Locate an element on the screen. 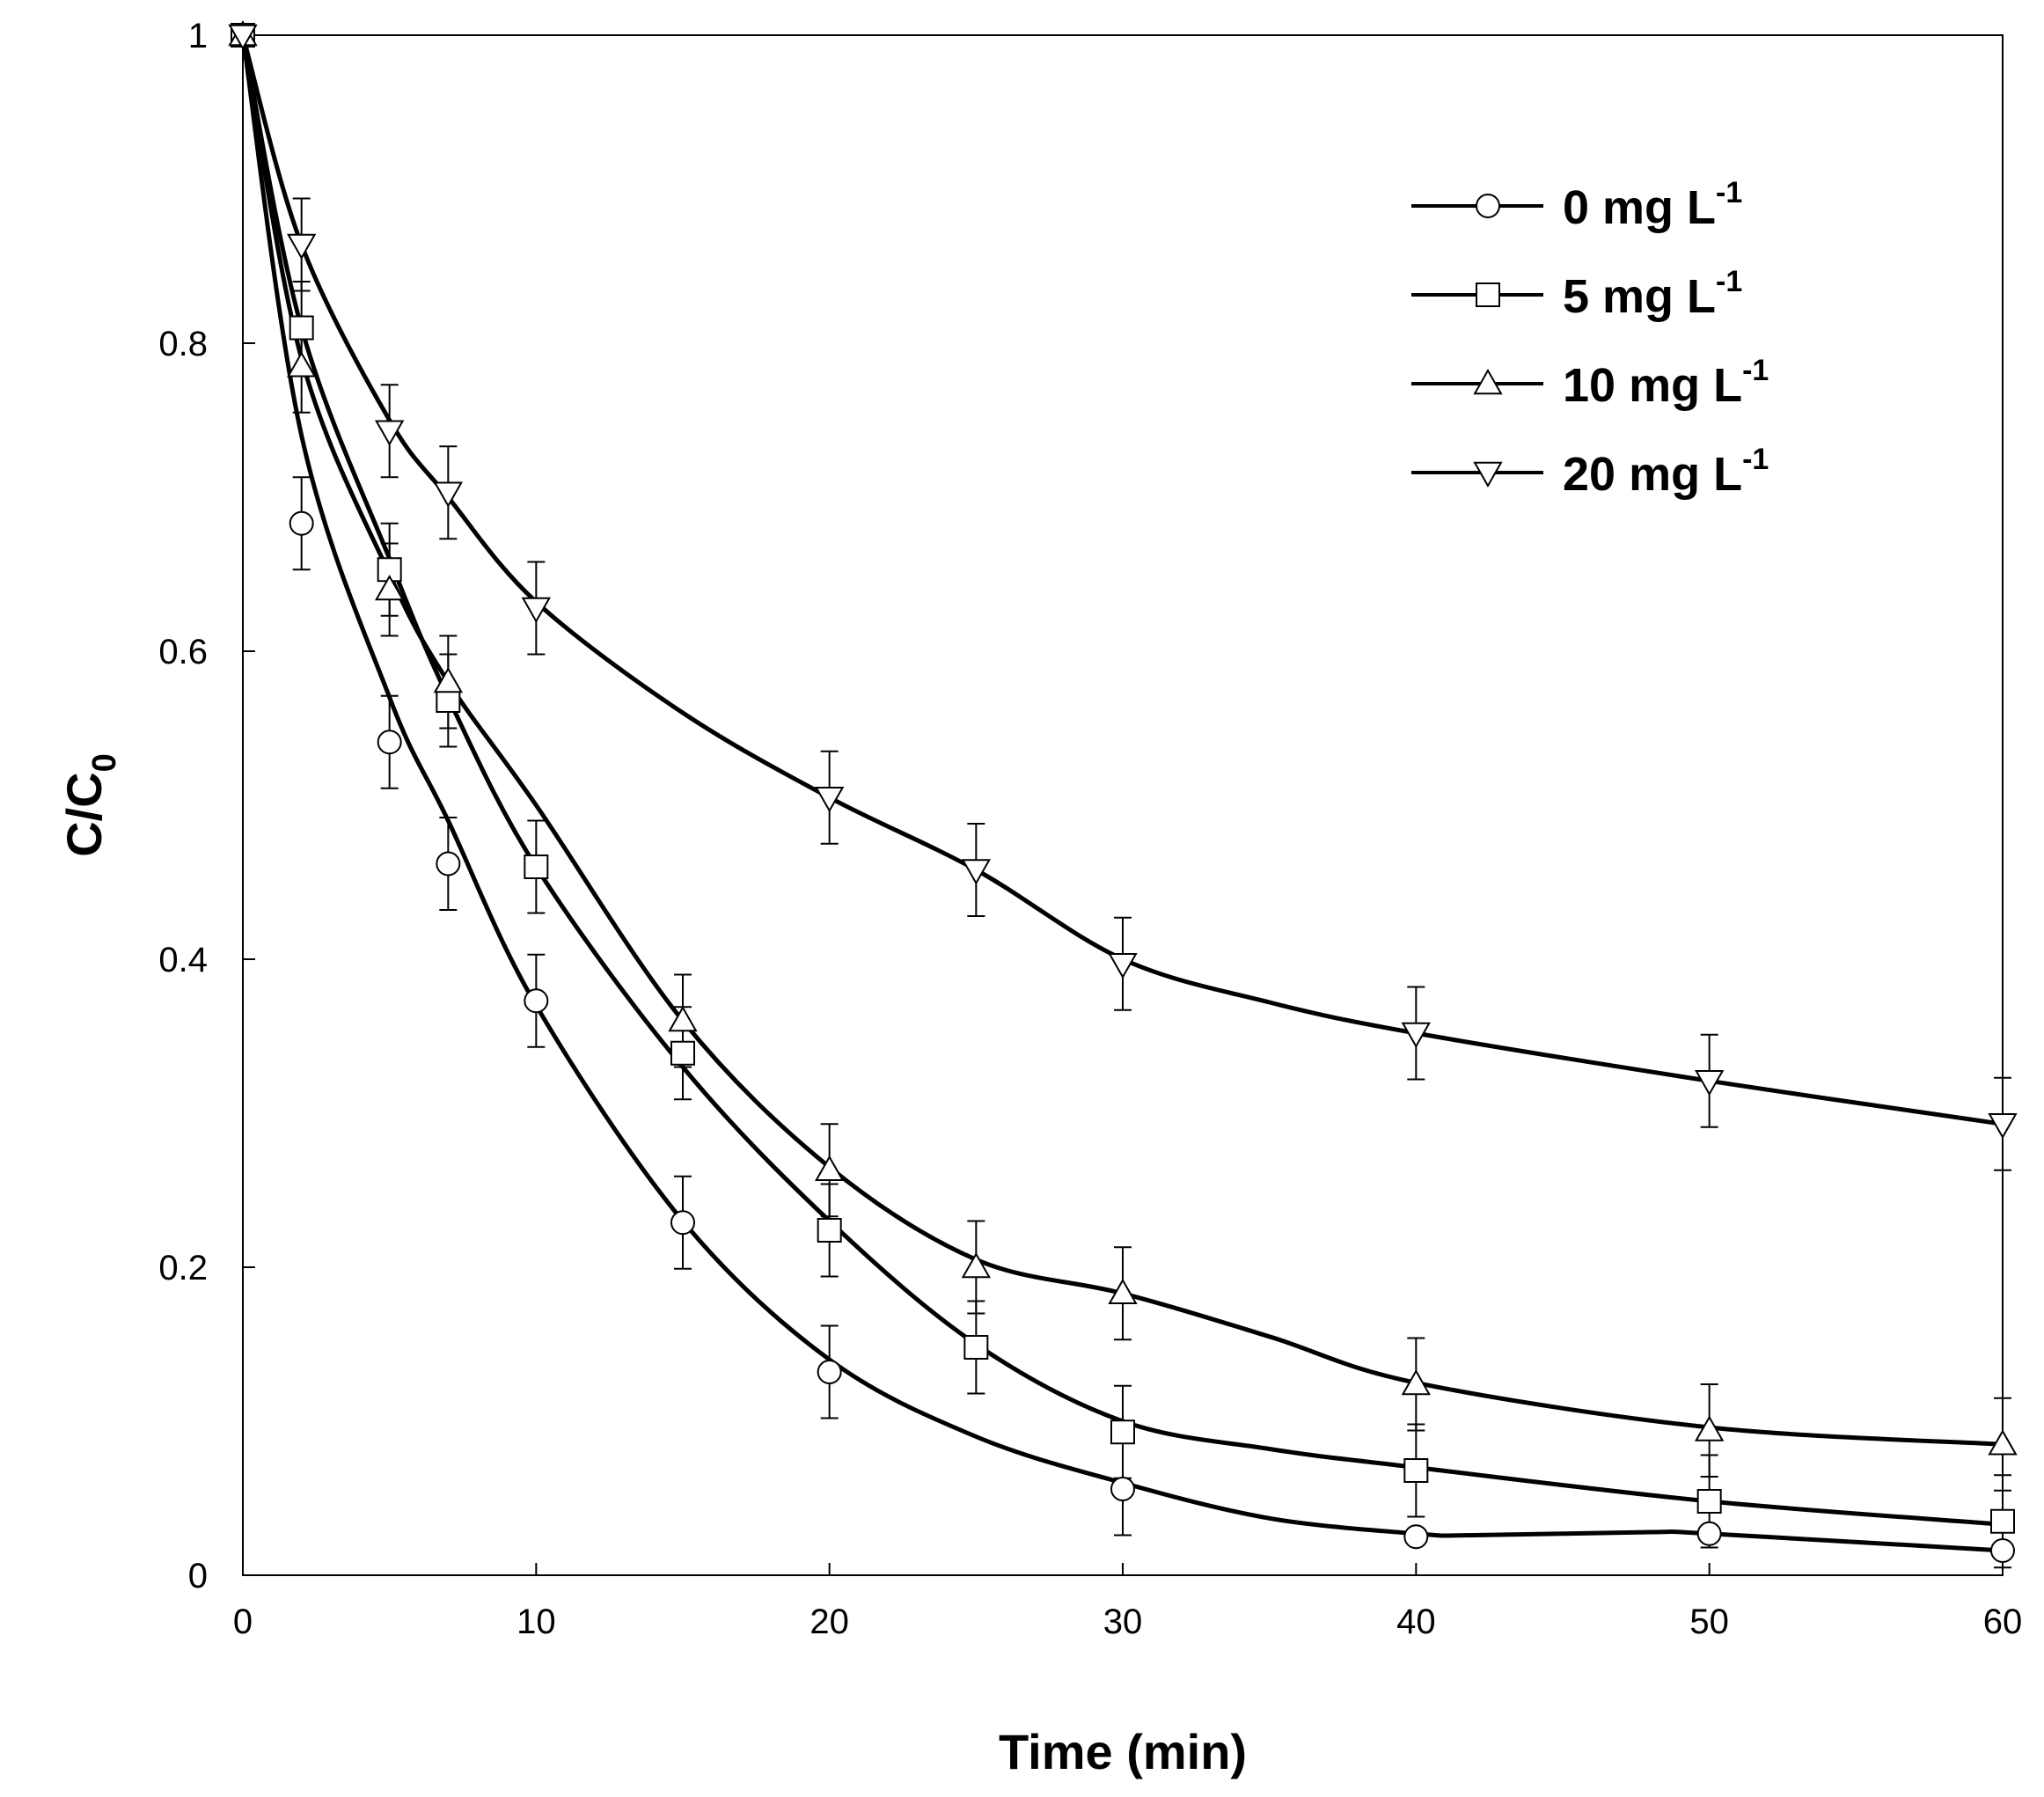  x-tick-label: 20 is located at coordinates (829, 1622).